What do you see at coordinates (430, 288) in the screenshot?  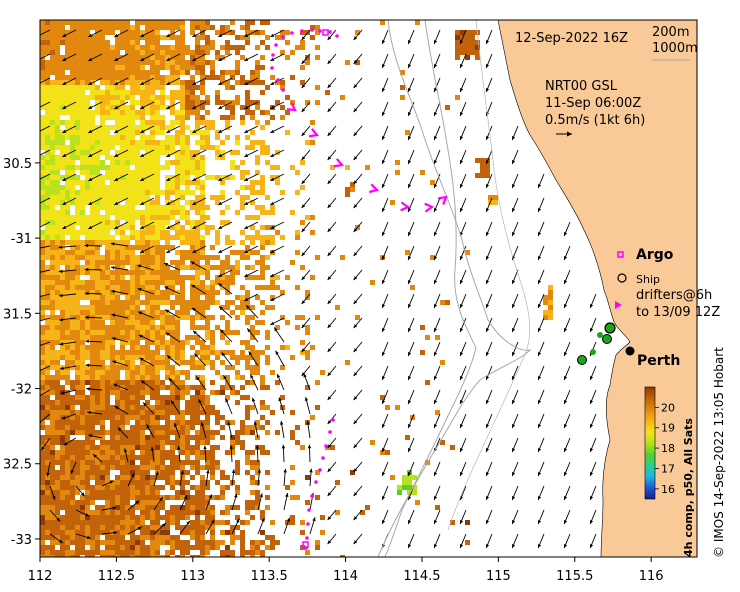 I see `depth-contour-1000m` at bounding box center [430, 288].